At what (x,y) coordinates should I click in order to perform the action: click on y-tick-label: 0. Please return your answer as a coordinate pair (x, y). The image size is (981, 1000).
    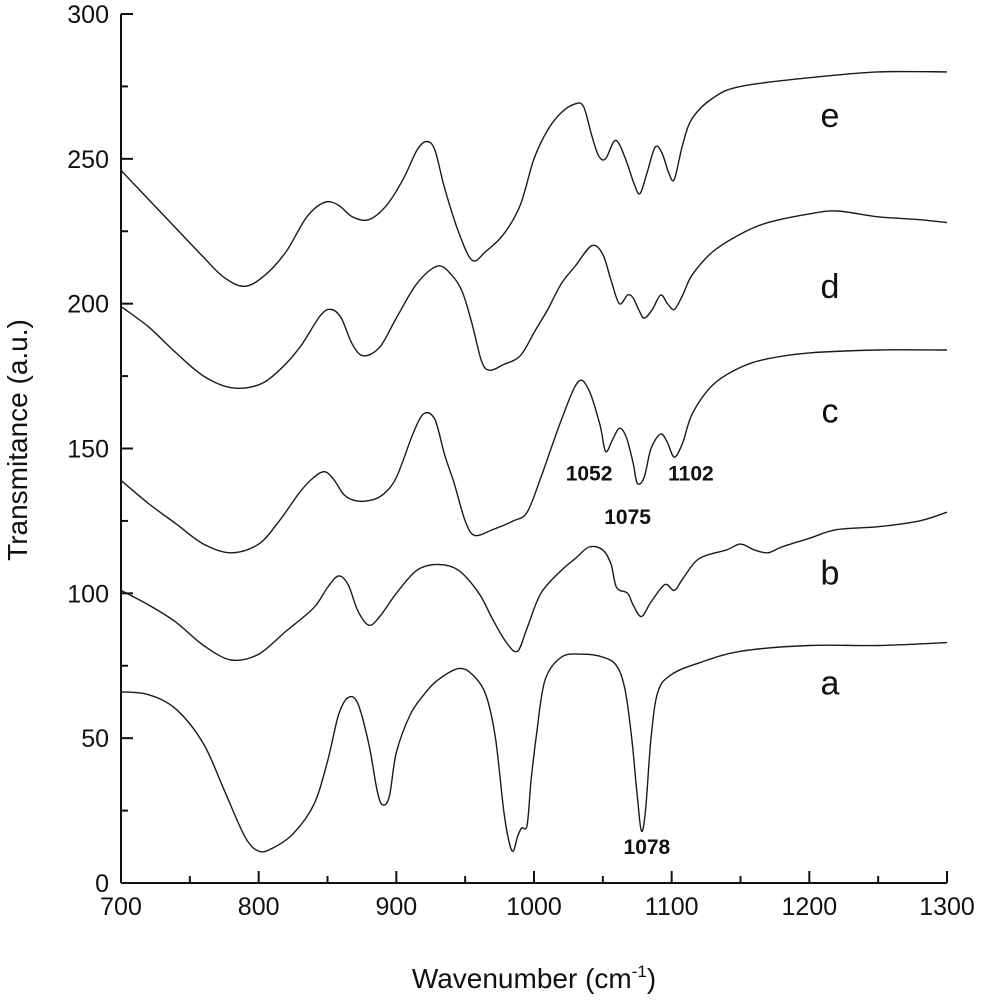
    Looking at the image, I should click on (102, 884).